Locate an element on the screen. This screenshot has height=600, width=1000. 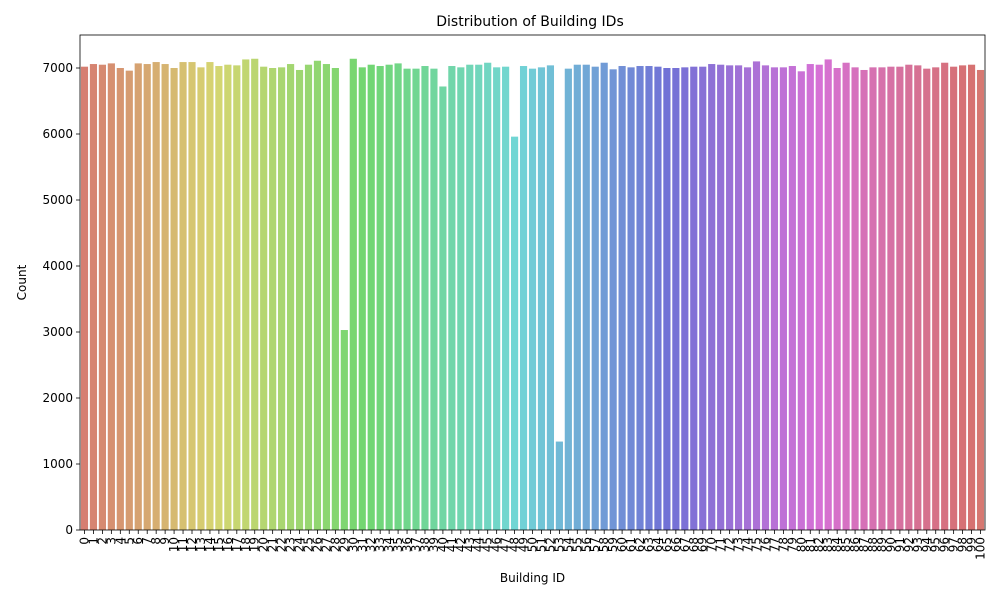
x-tick-label: 56 is located at coordinates (586, 544).